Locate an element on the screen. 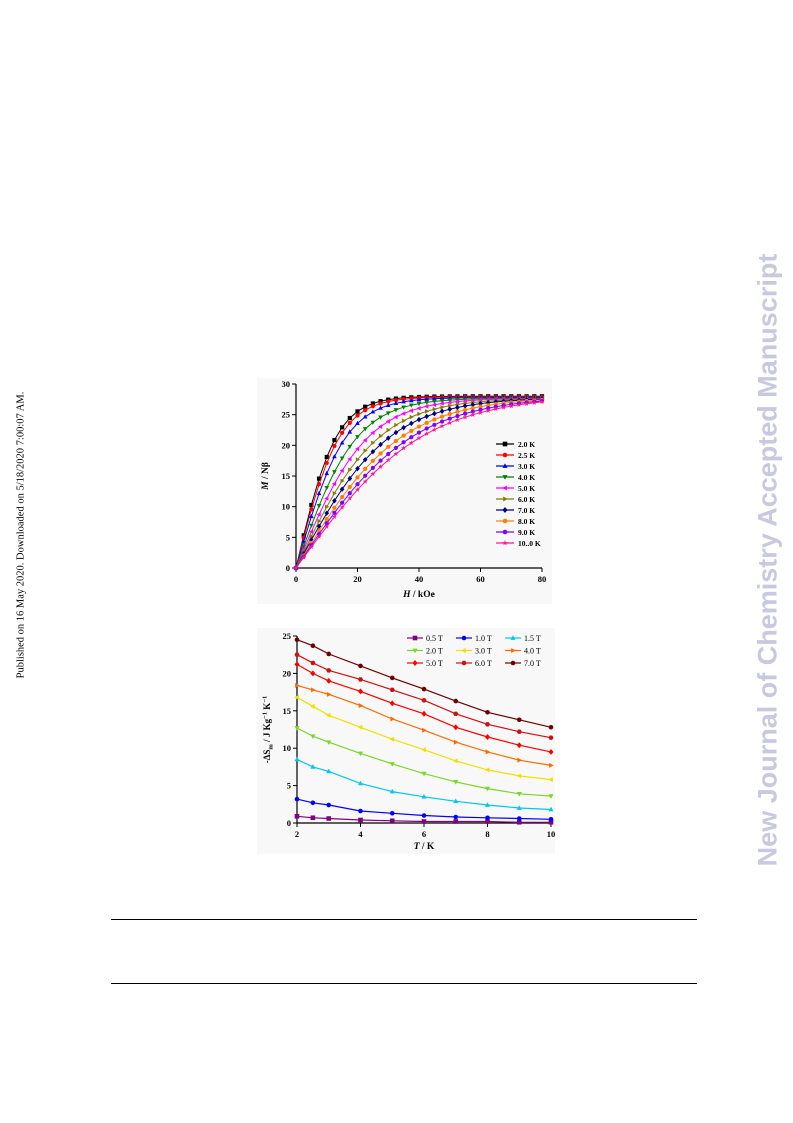 The height and width of the screenshot is (1123, 793). entropy-line-7-0-t is located at coordinates (424, 683).